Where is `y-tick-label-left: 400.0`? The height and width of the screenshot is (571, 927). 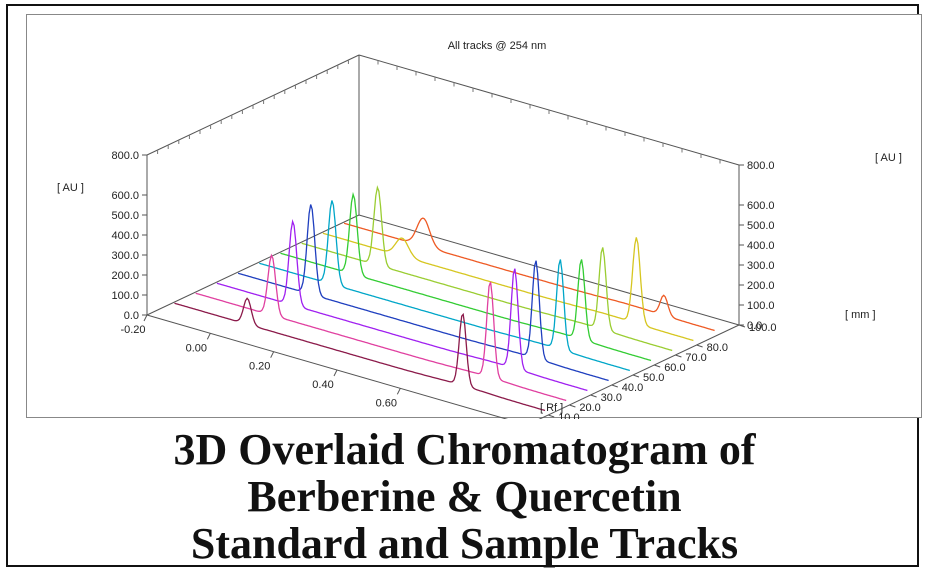
y-tick-label-left: 400.0 is located at coordinates (125, 236).